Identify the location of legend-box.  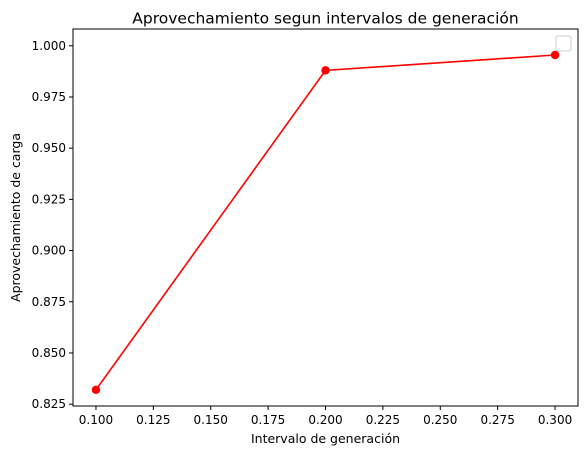
(563, 43).